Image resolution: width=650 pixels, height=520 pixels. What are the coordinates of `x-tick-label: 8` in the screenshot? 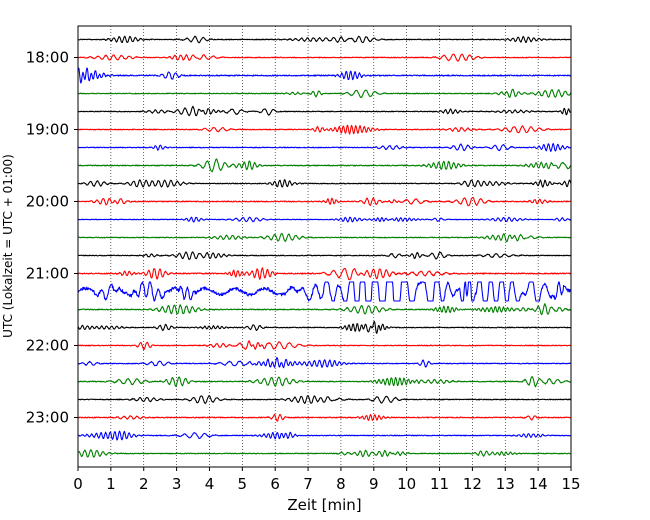 It's located at (341, 484).